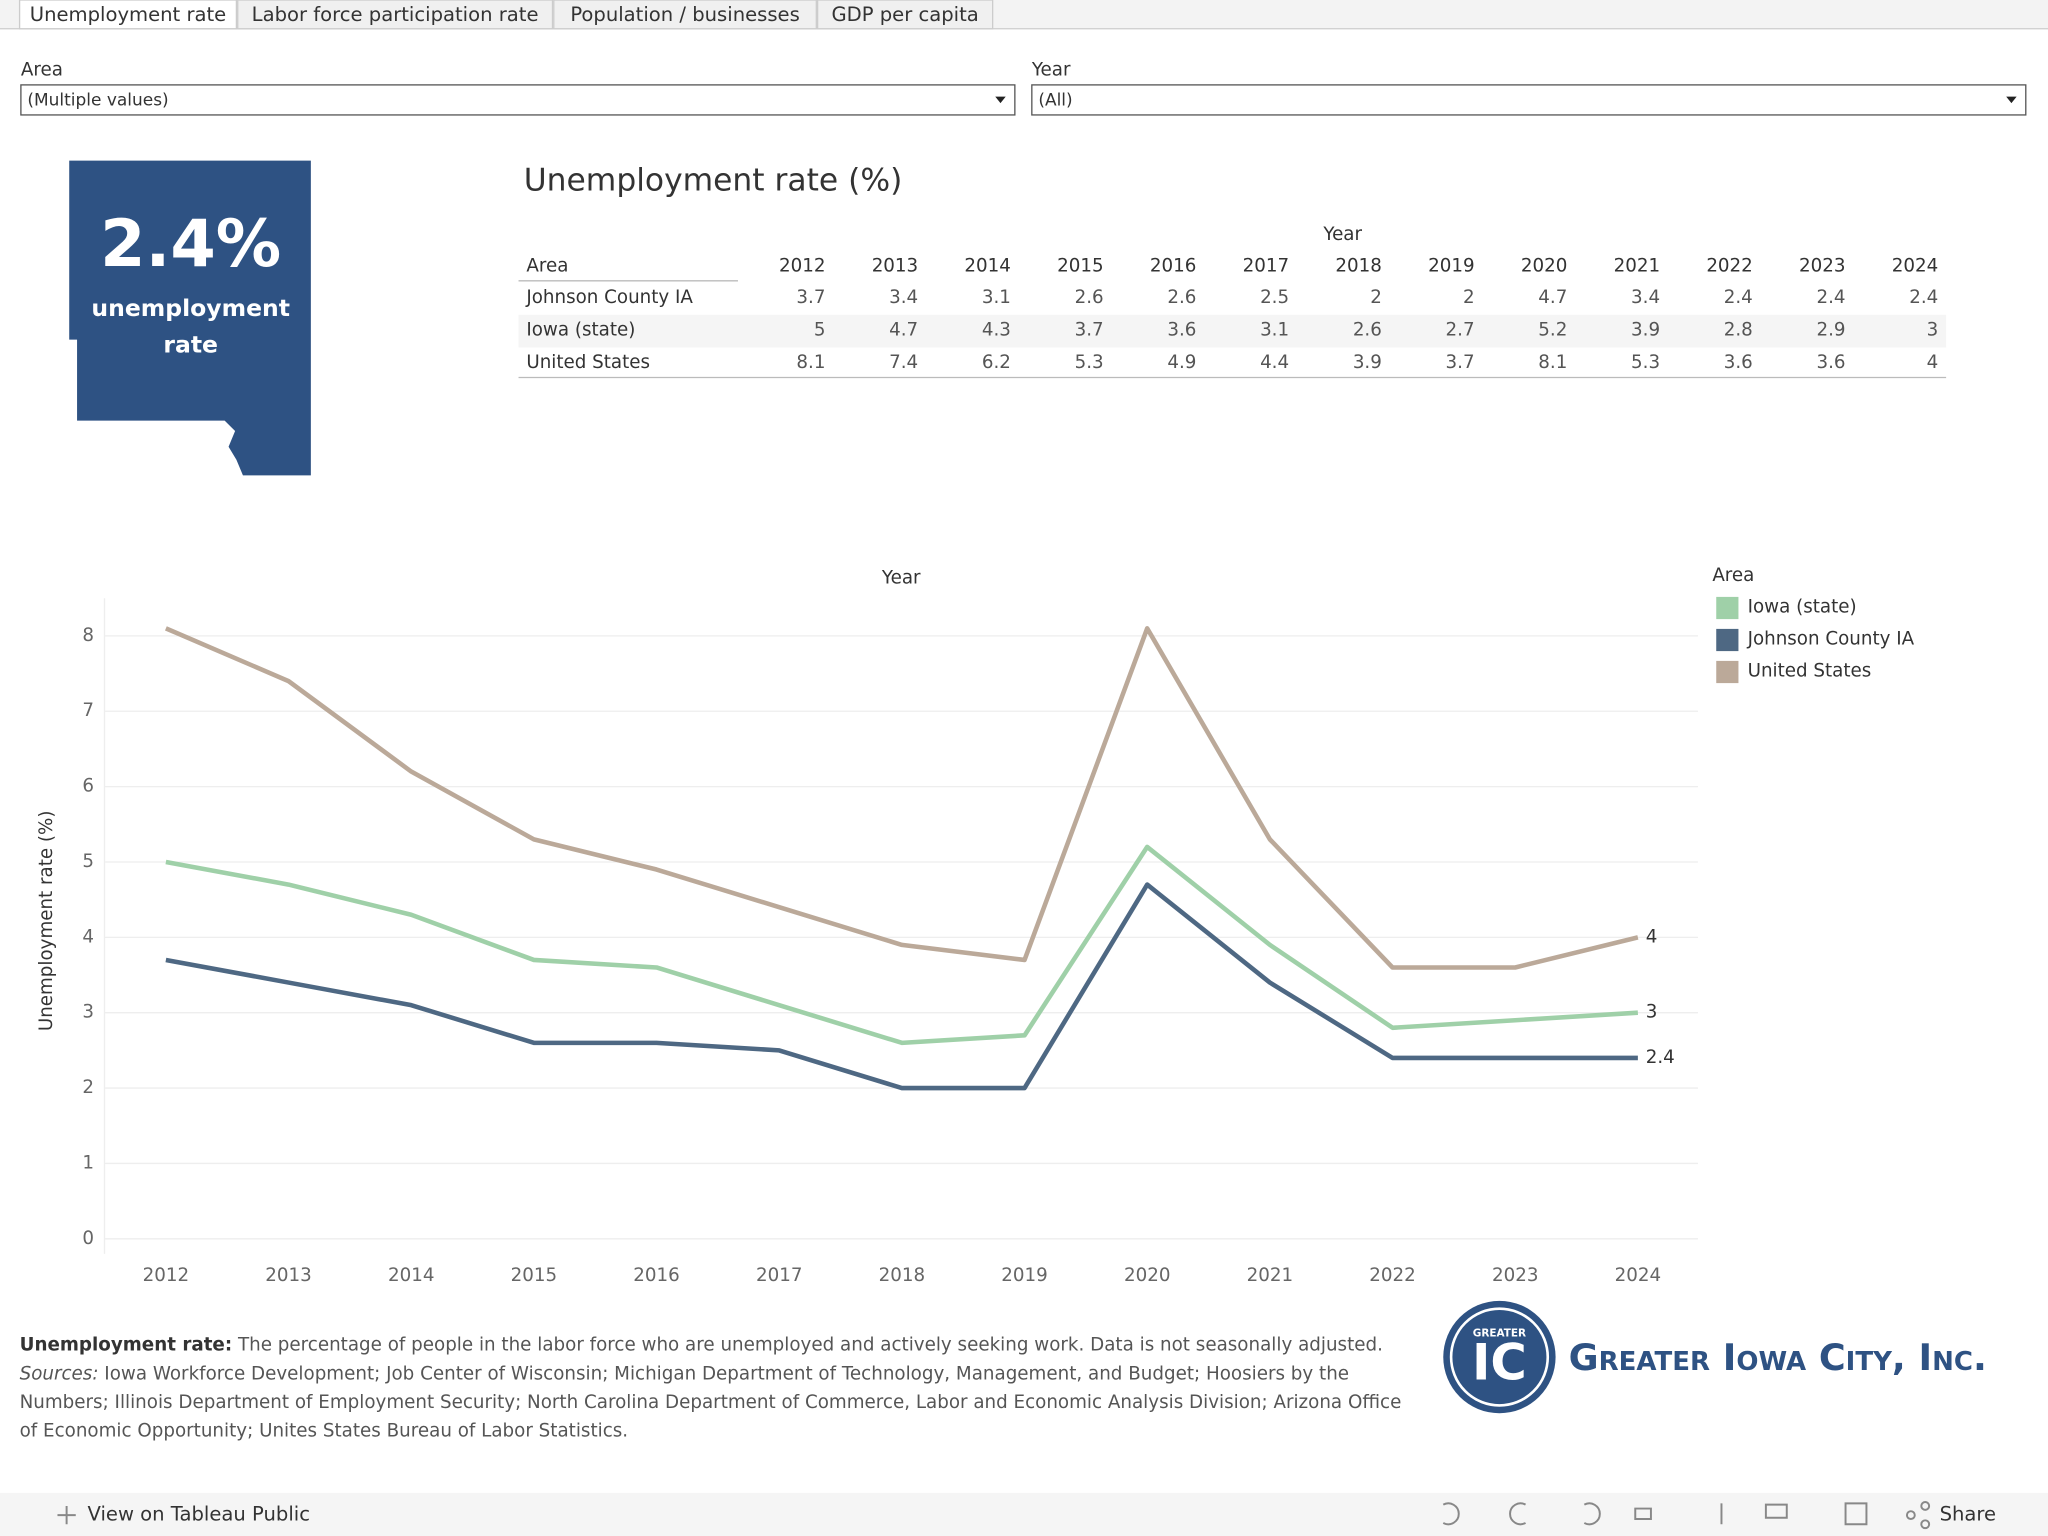 This screenshot has height=1536, width=2048. I want to click on chart-title: Year, so click(901, 578).